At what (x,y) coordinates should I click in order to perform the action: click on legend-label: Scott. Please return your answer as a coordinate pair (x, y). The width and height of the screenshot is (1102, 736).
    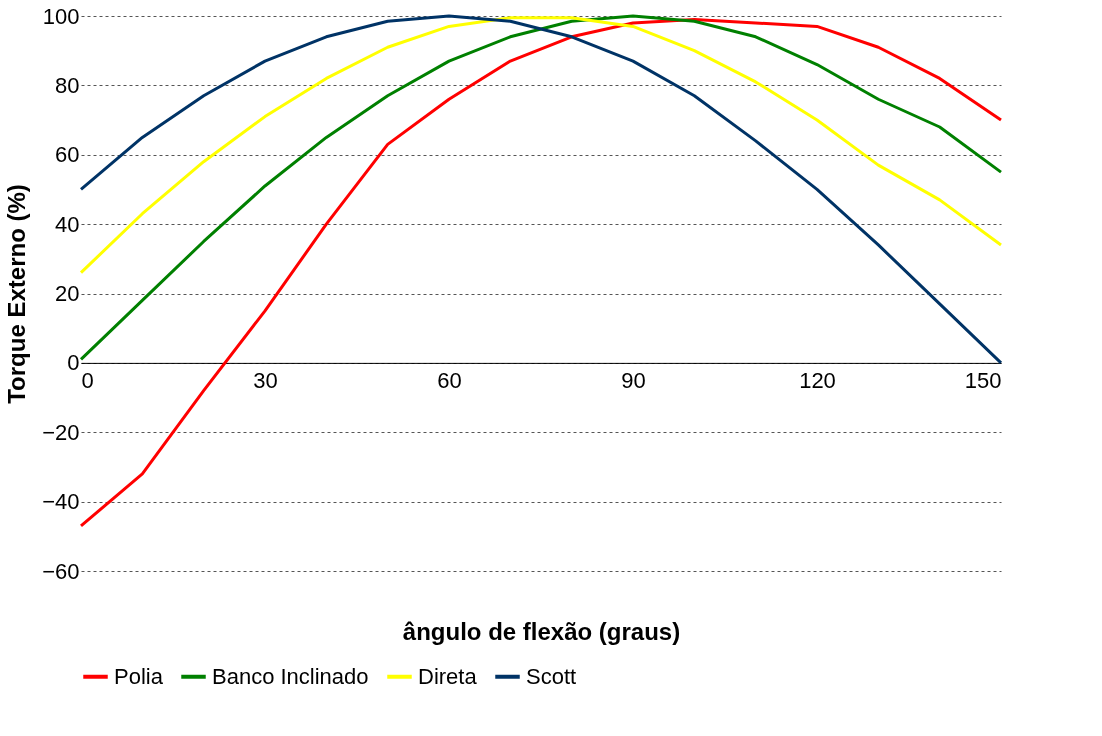
    Looking at the image, I should click on (551, 676).